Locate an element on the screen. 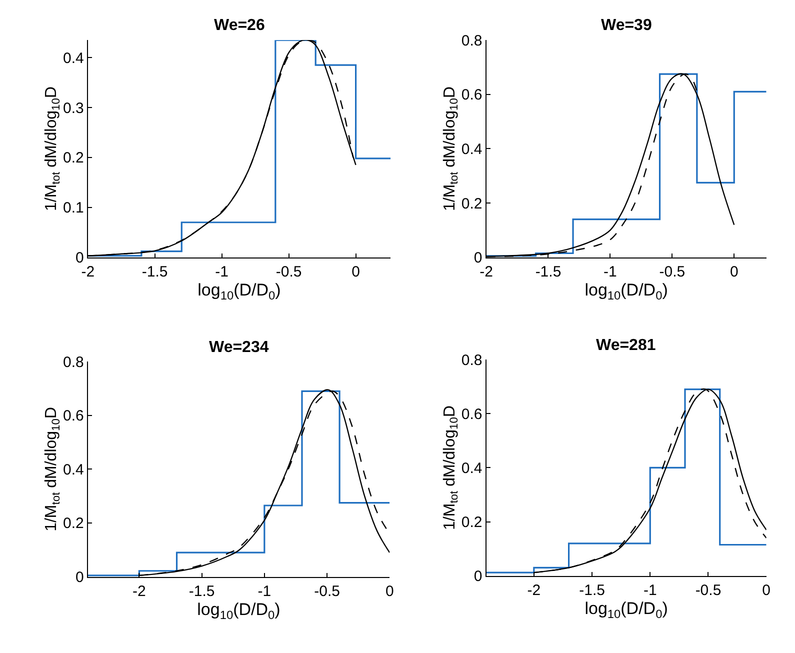 The height and width of the screenshot is (653, 795). chart-title: We=39 is located at coordinates (626, 25).